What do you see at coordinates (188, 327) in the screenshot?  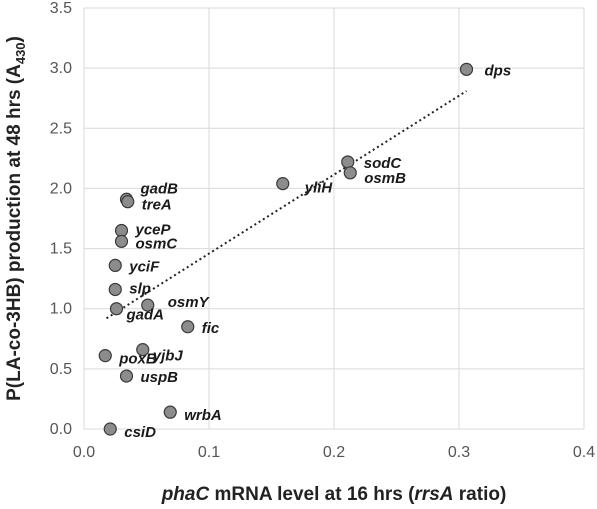 I see `data-point-fic` at bounding box center [188, 327].